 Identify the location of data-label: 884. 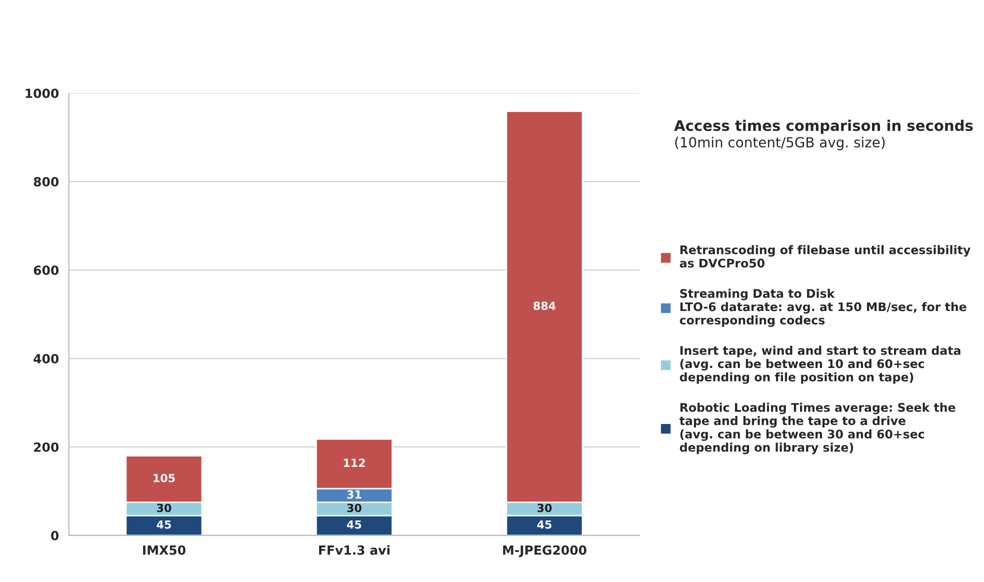
(545, 306).